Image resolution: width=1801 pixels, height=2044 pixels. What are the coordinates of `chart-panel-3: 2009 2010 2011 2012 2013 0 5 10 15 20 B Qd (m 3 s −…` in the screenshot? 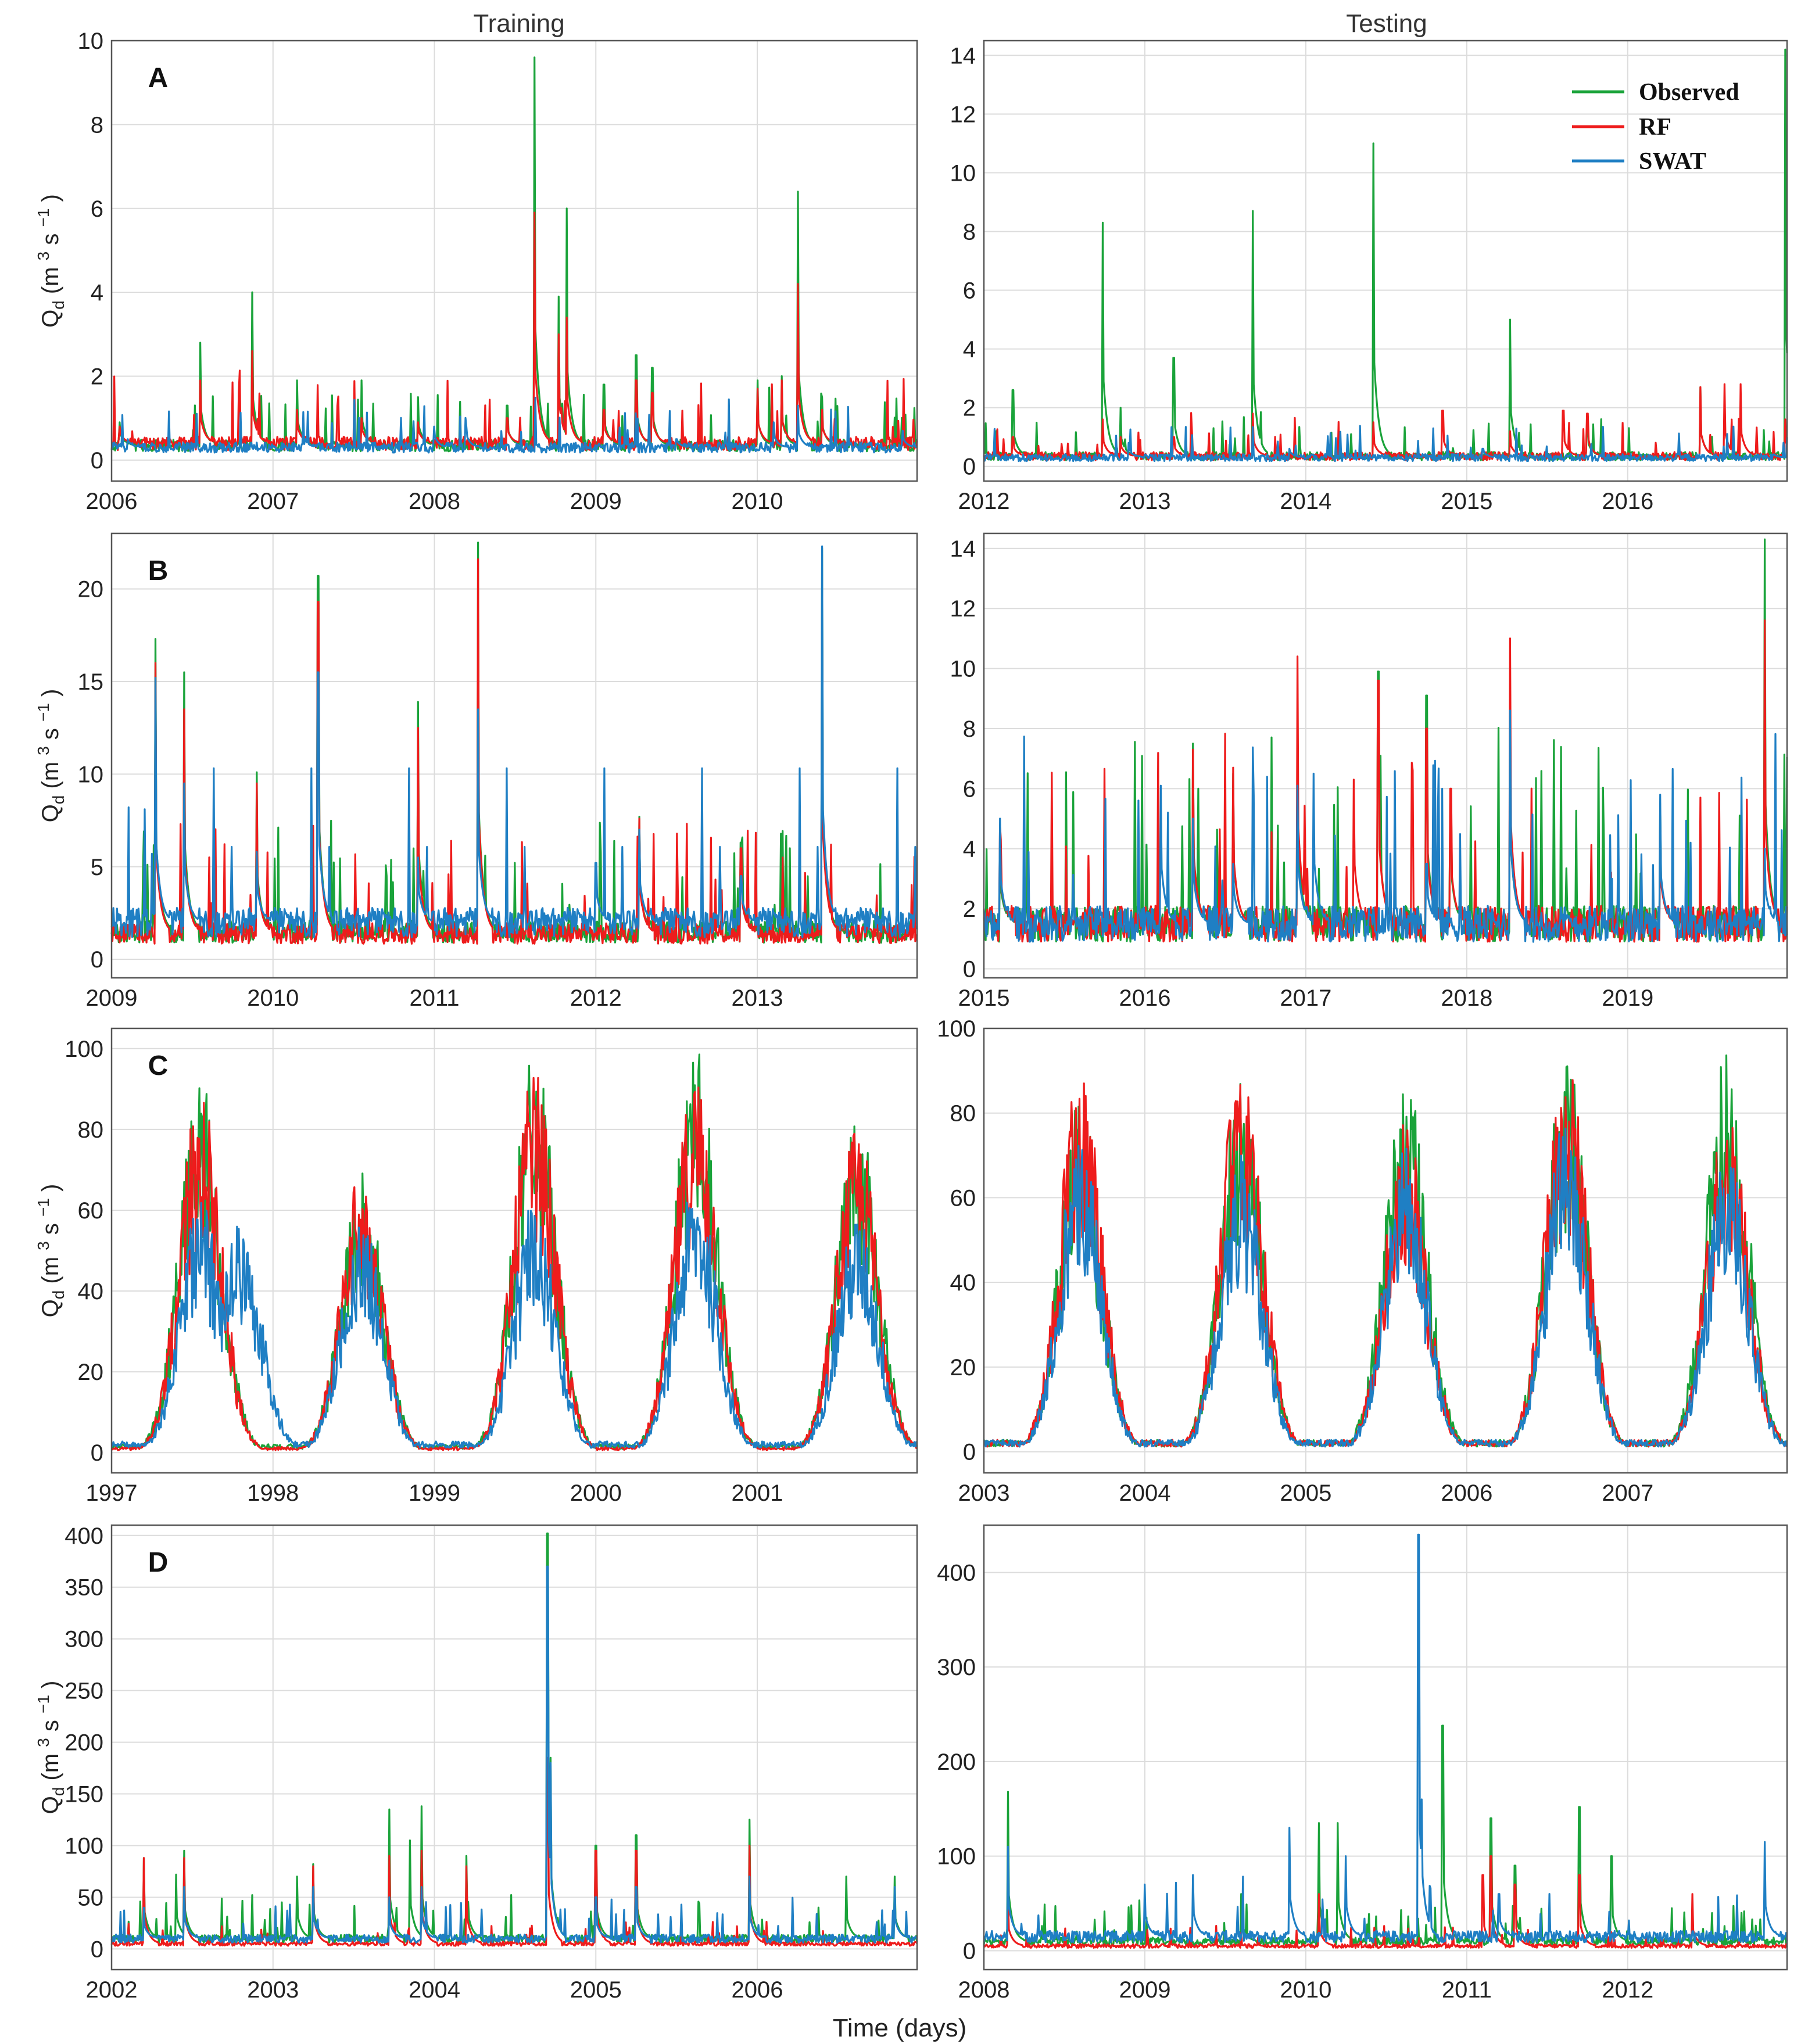 It's located at (476, 772).